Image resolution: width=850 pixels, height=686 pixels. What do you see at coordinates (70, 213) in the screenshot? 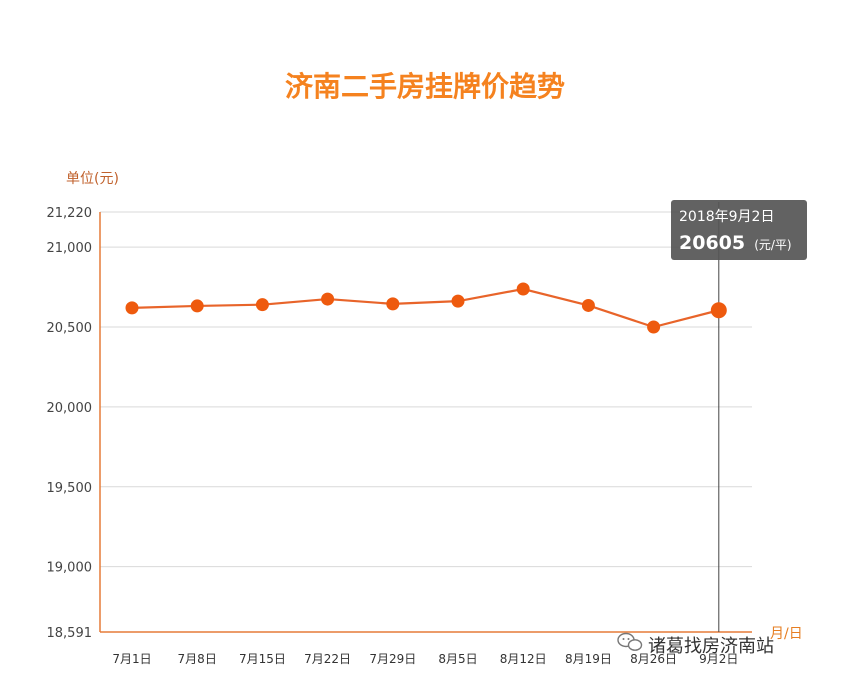
I see `y-tick-label: 21,220` at bounding box center [70, 213].